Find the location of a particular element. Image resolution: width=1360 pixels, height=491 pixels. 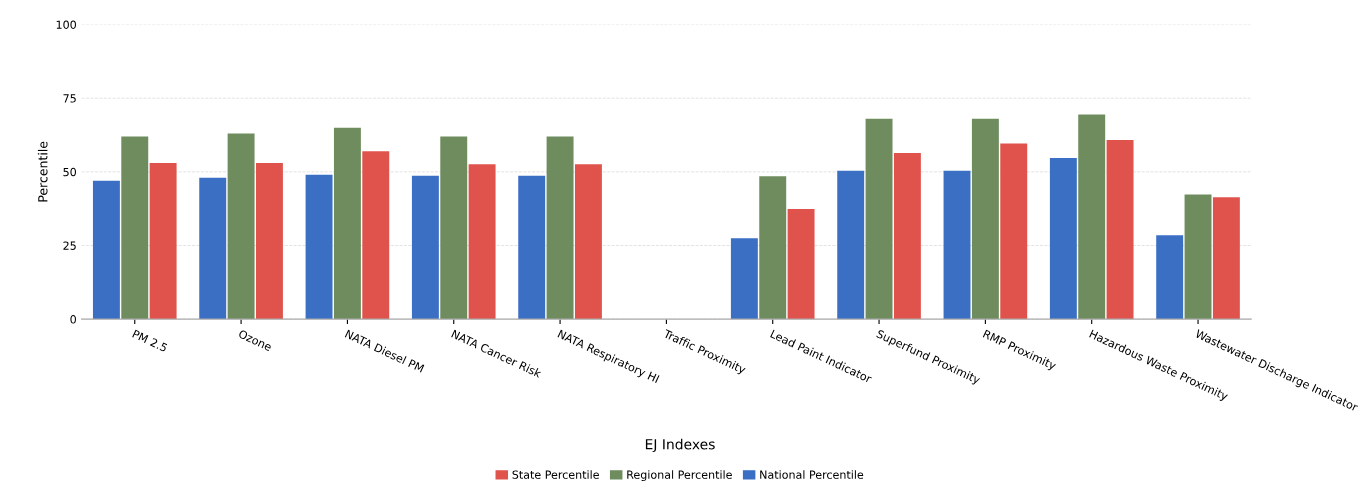

y-tick-label: 25 is located at coordinates (69, 245).